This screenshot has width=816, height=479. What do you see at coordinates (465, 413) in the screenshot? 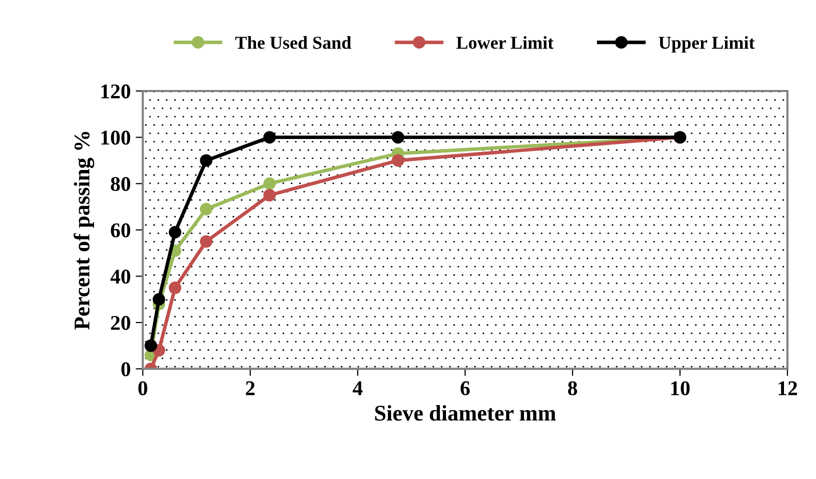
I see `x-axis-title: Sieve diameter mm` at bounding box center [465, 413].